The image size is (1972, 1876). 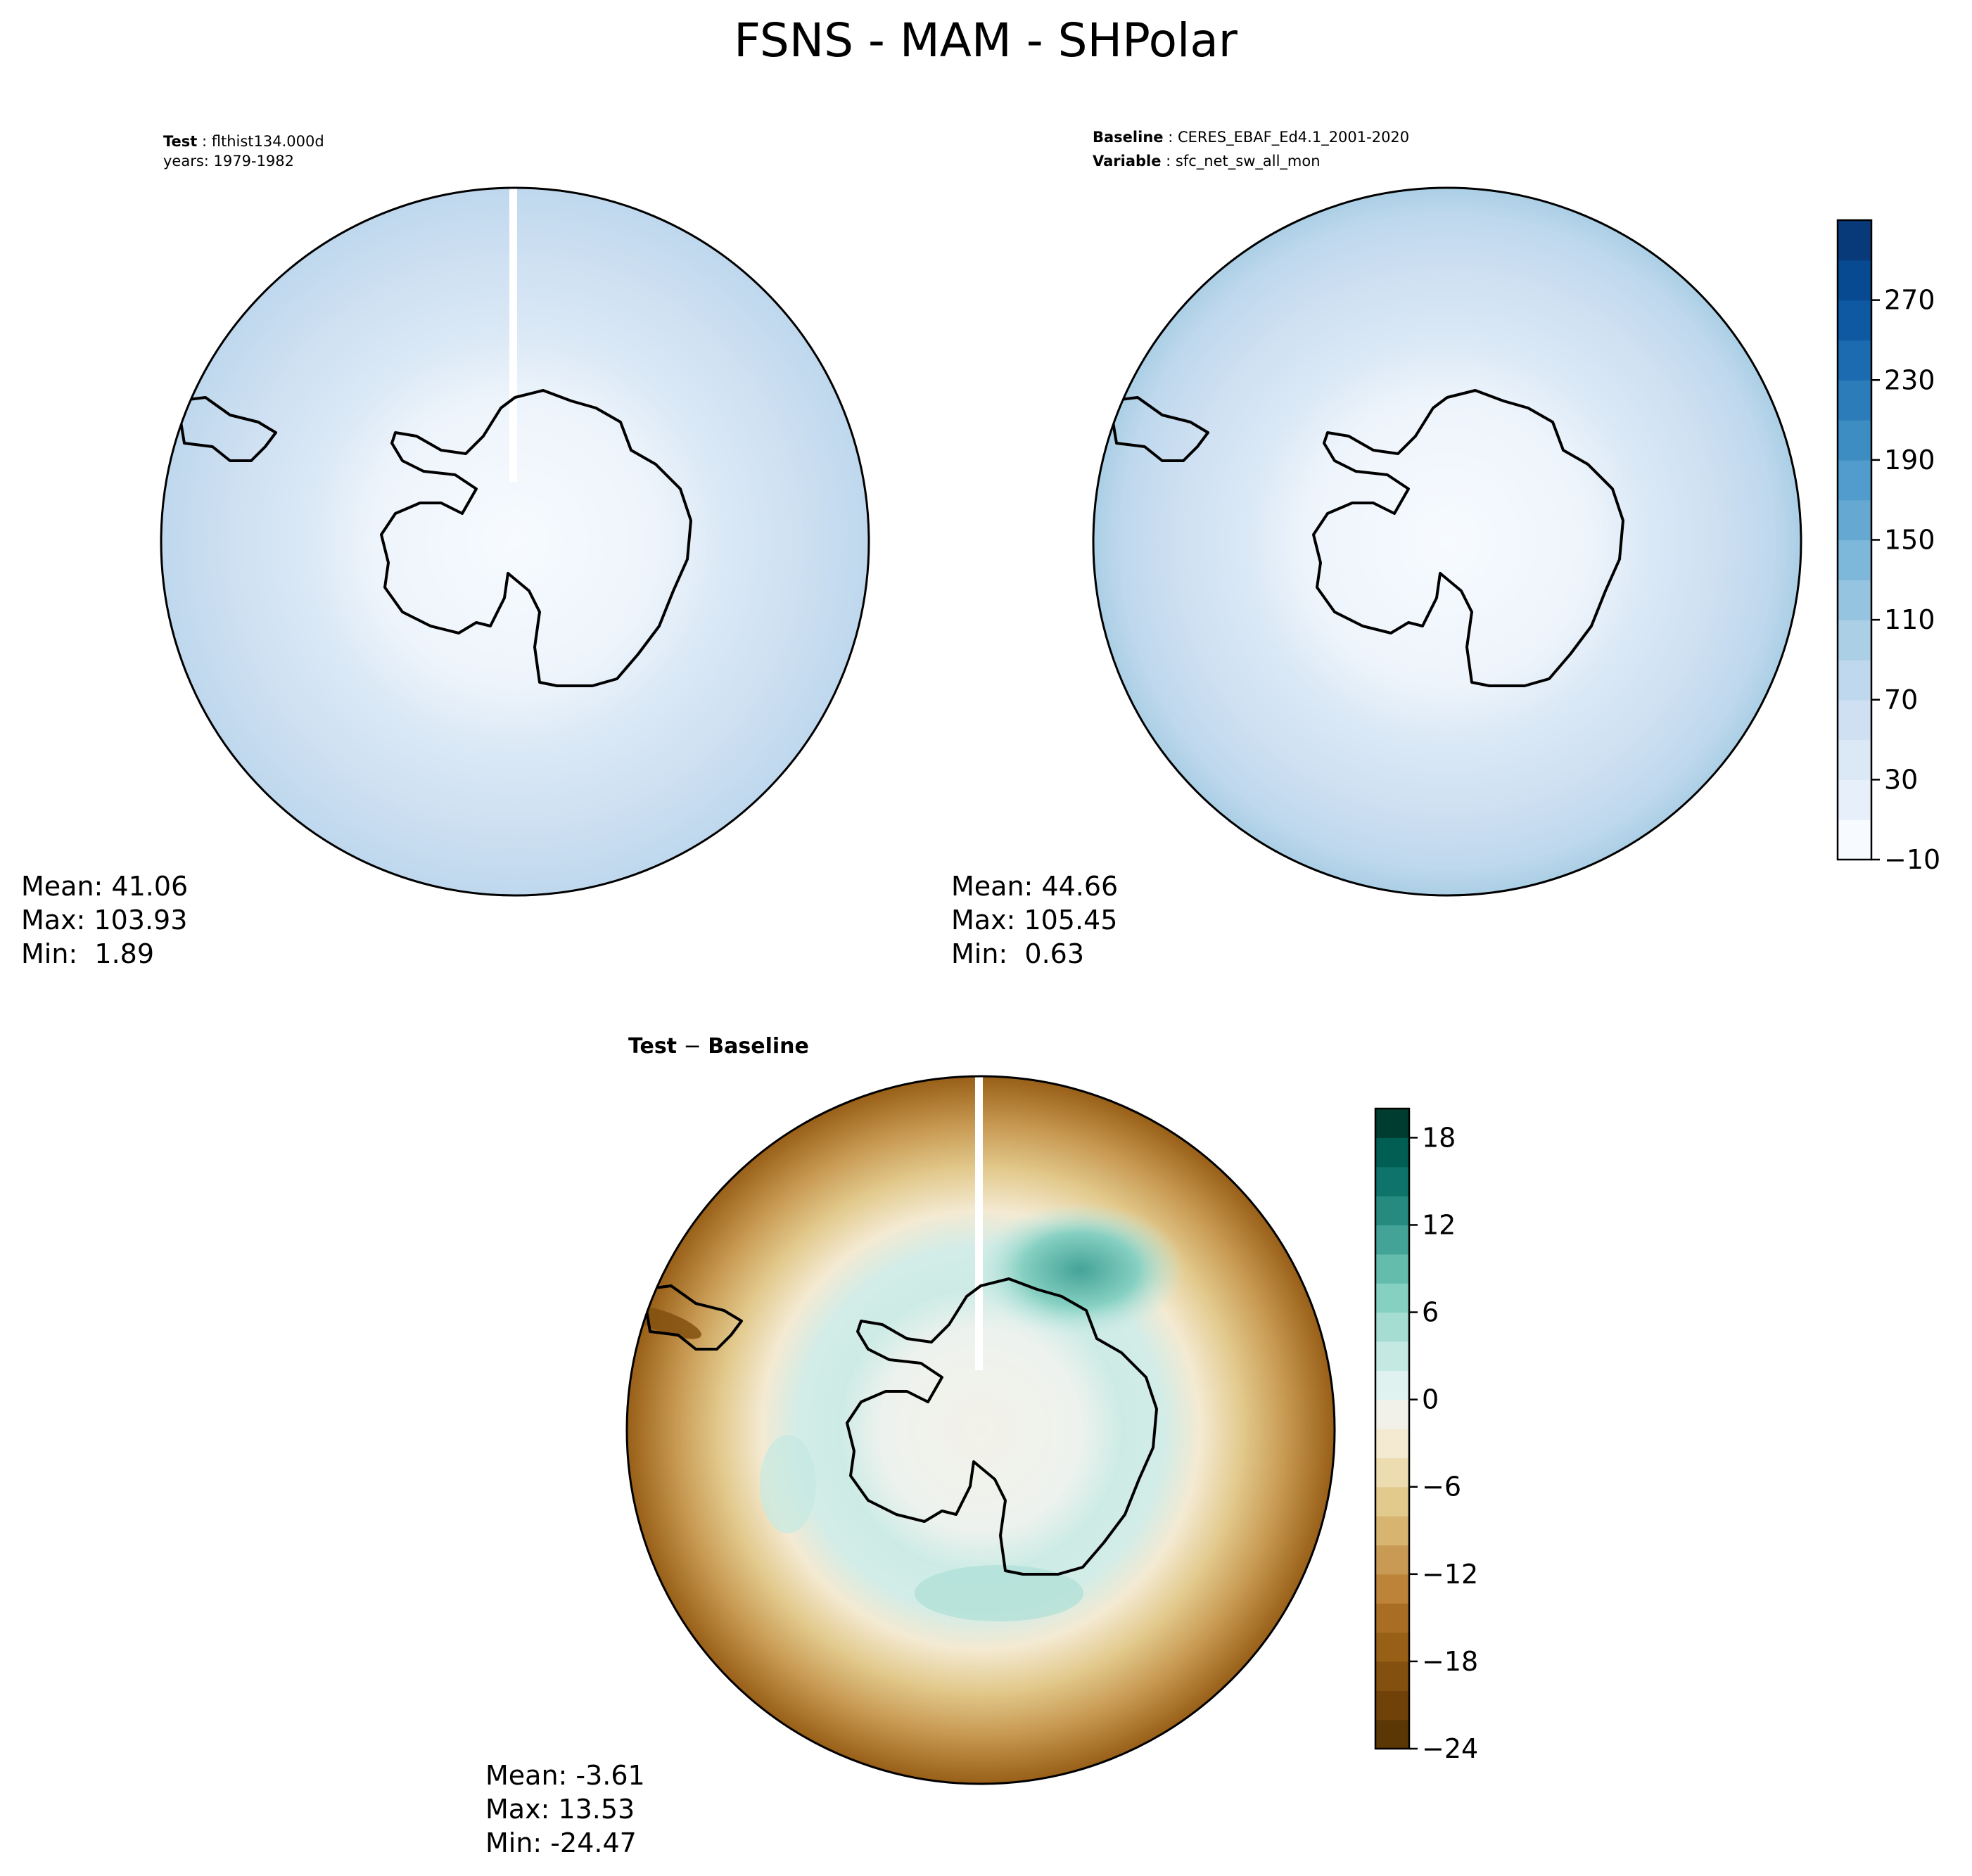 What do you see at coordinates (105, 887) in the screenshot?
I see `test-mean: Mean: 41.06` at bounding box center [105, 887].